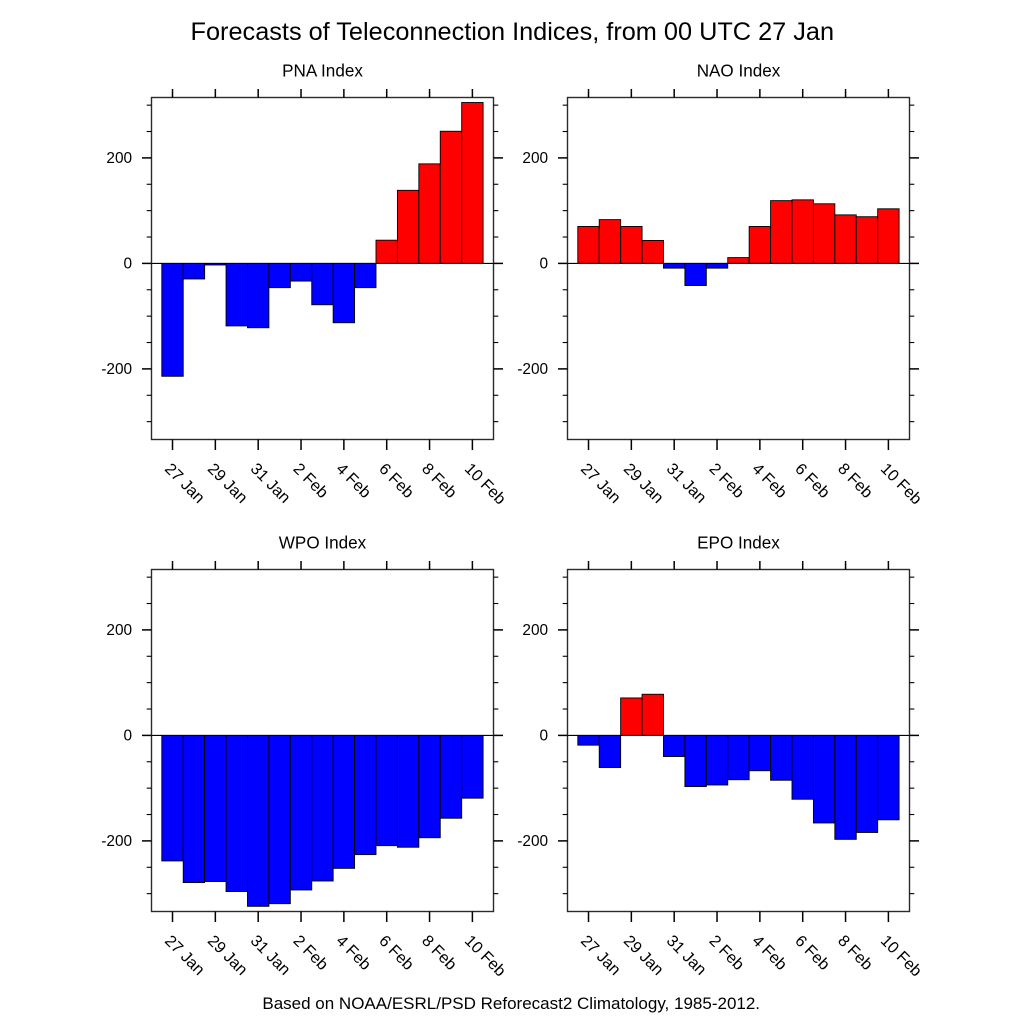  What do you see at coordinates (739, 70) in the screenshot?
I see `svg-text: NAO Index` at bounding box center [739, 70].